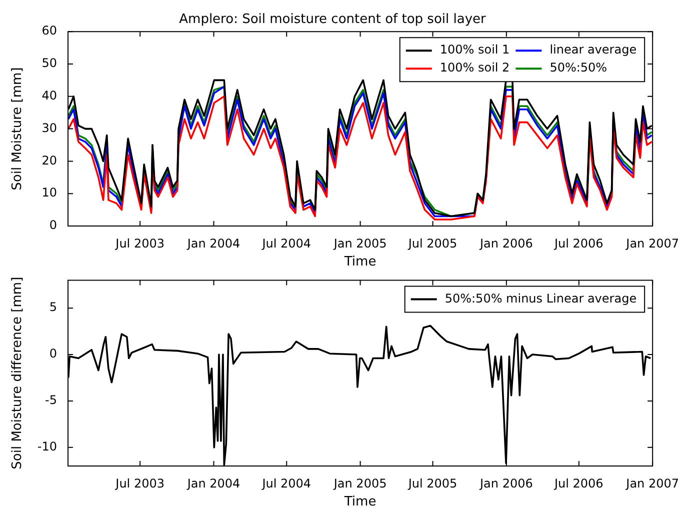  What do you see at coordinates (53, 307) in the screenshot?
I see `y-tick-label: 5` at bounding box center [53, 307].